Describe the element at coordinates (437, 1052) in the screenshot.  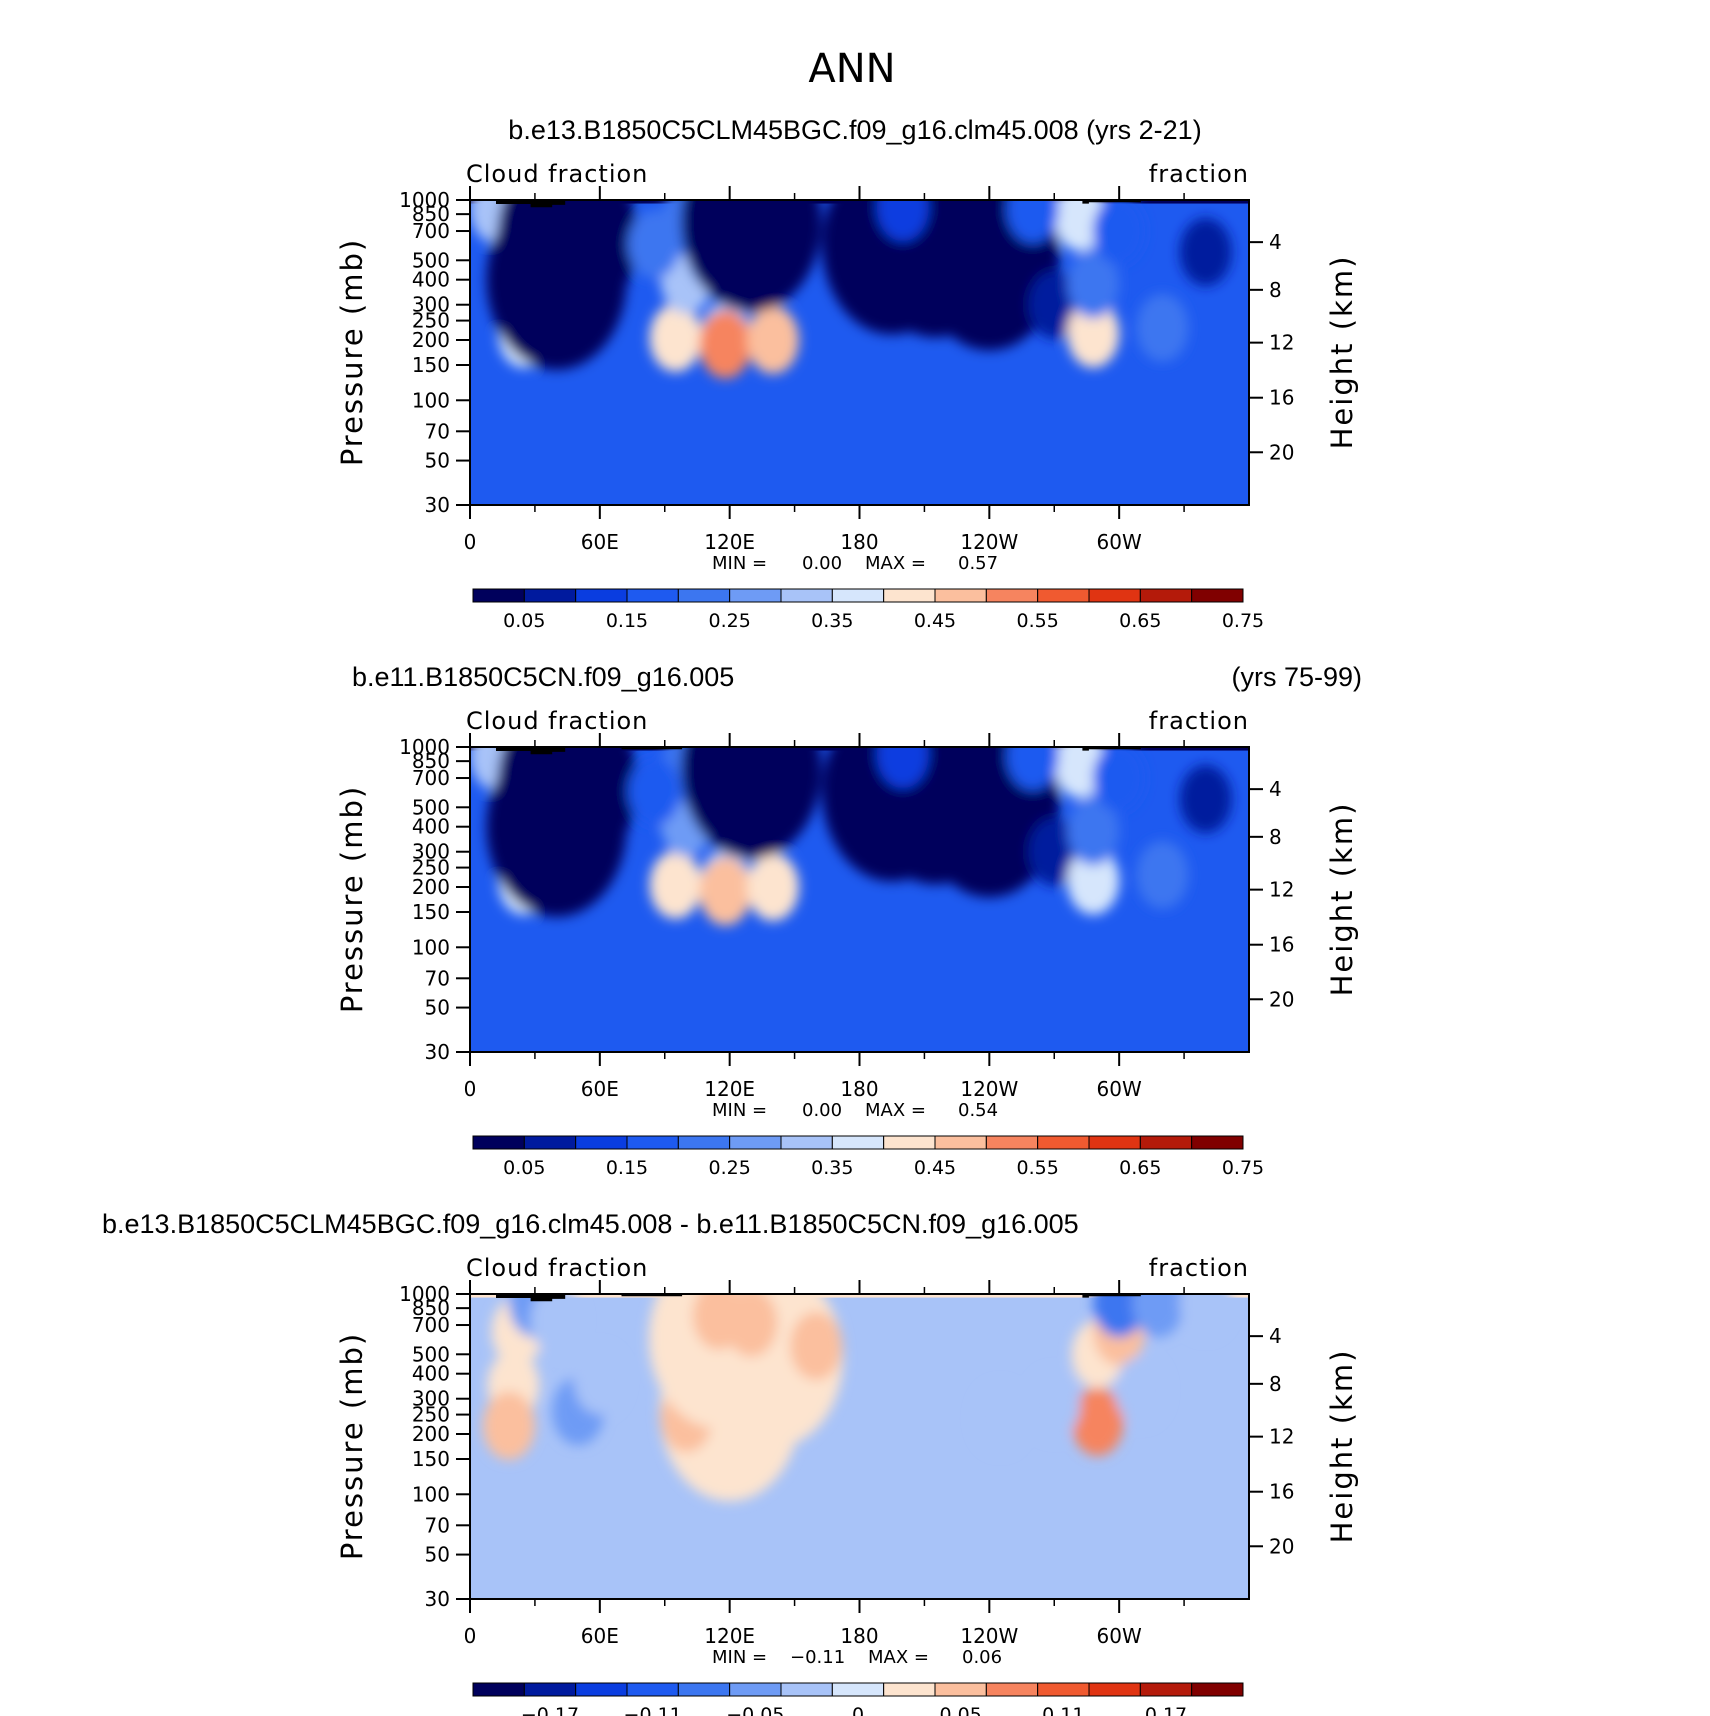
I see `y-tick-label: 30` at that location.